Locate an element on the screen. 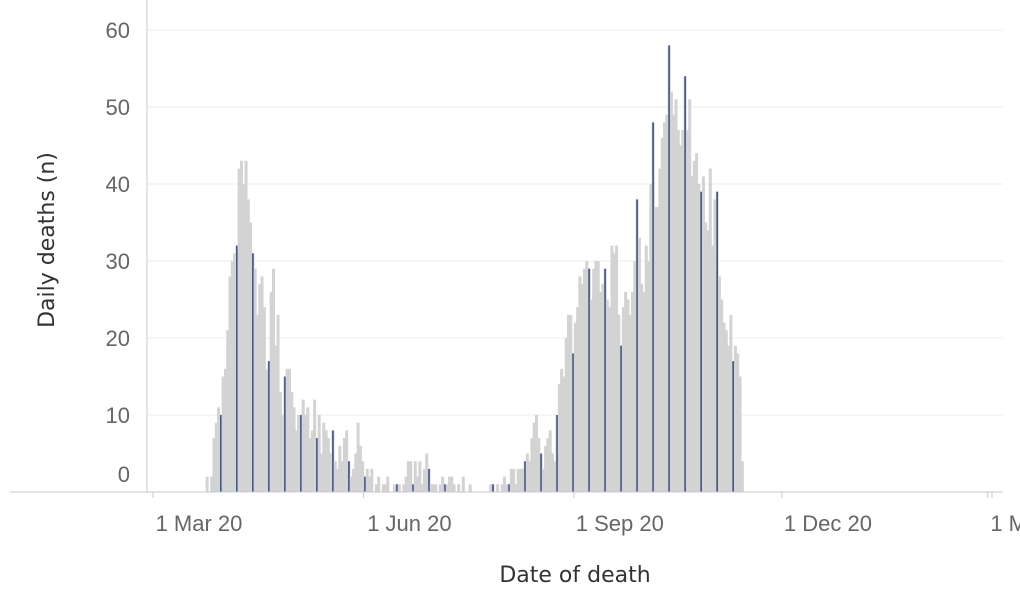 The image size is (1020, 612). y-tick-label: 30 is located at coordinates (118, 261).